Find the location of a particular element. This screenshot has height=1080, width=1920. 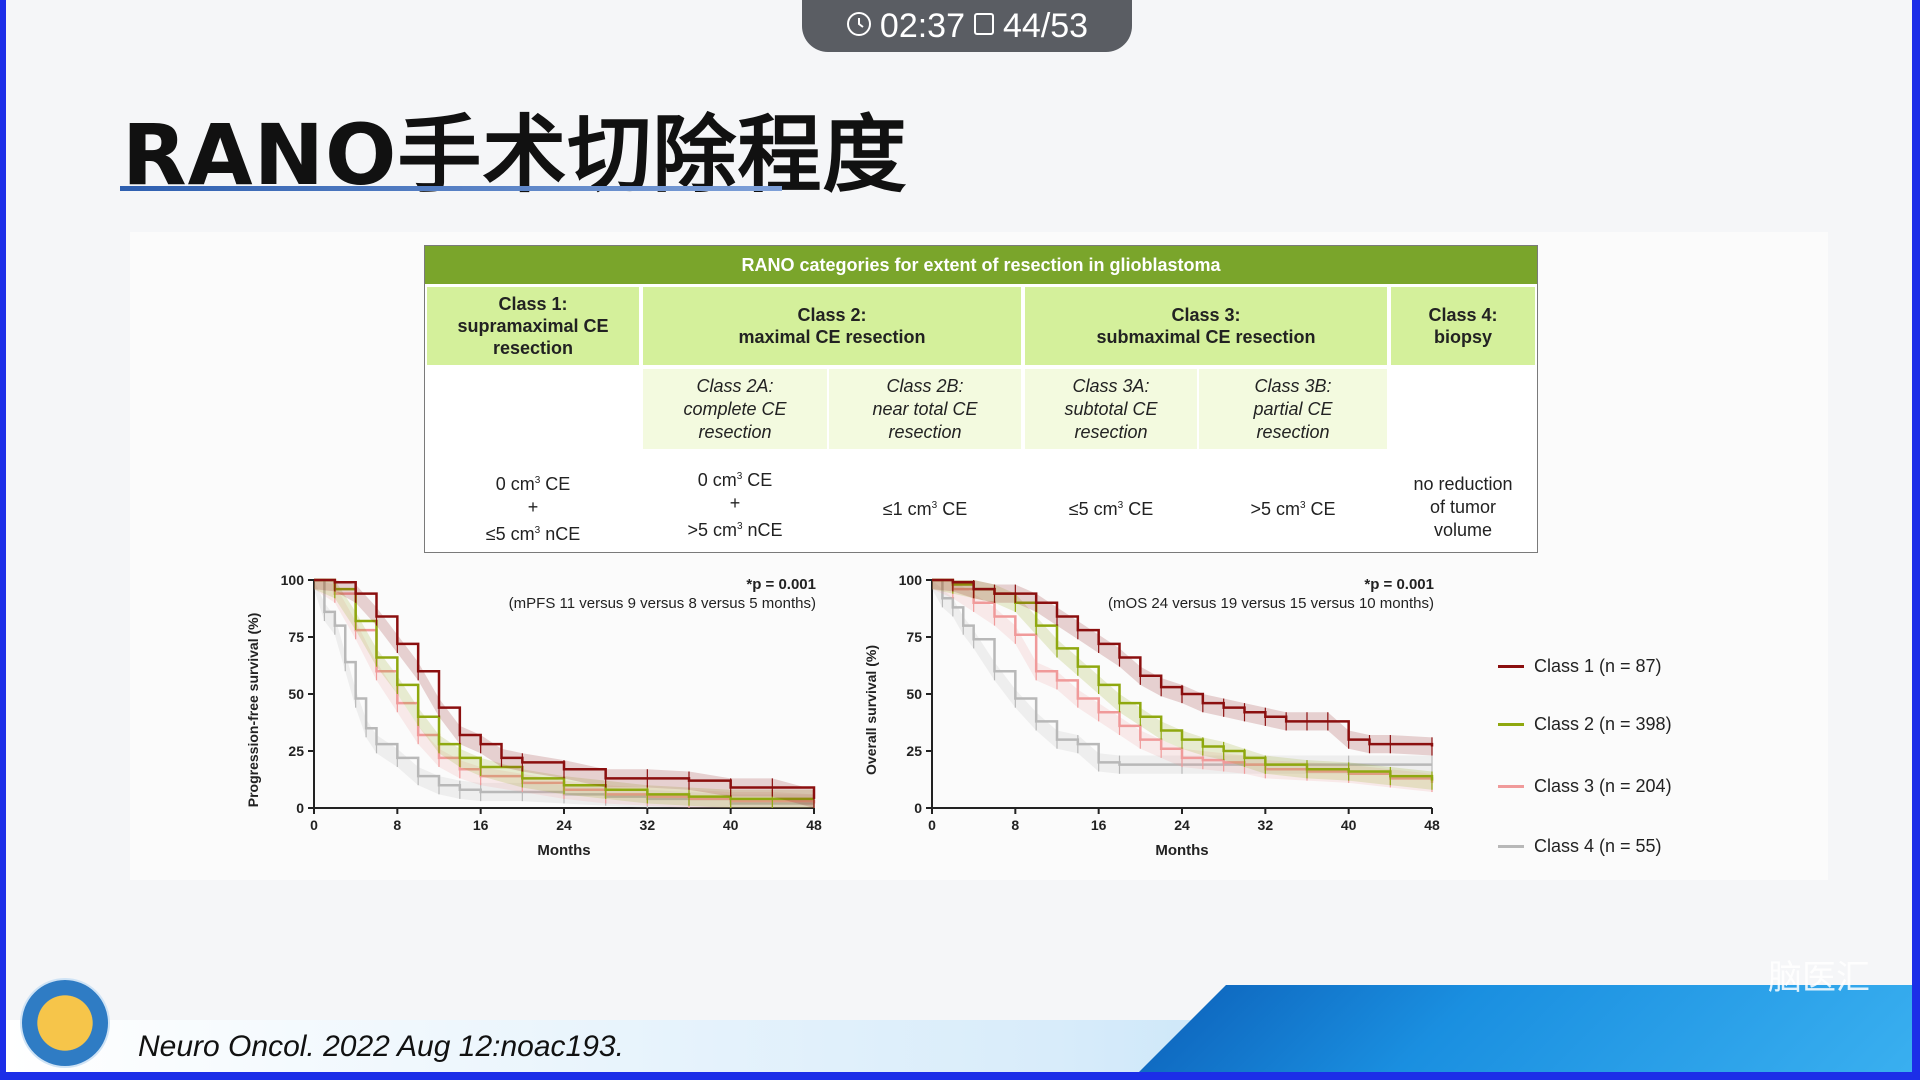

pfs-y-tick-label: 0 is located at coordinates (300, 808).